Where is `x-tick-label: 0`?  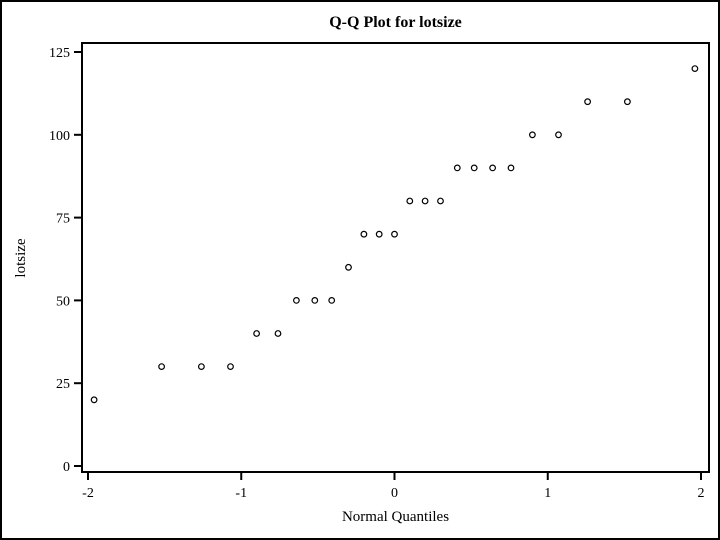 x-tick-label: 0 is located at coordinates (394, 493).